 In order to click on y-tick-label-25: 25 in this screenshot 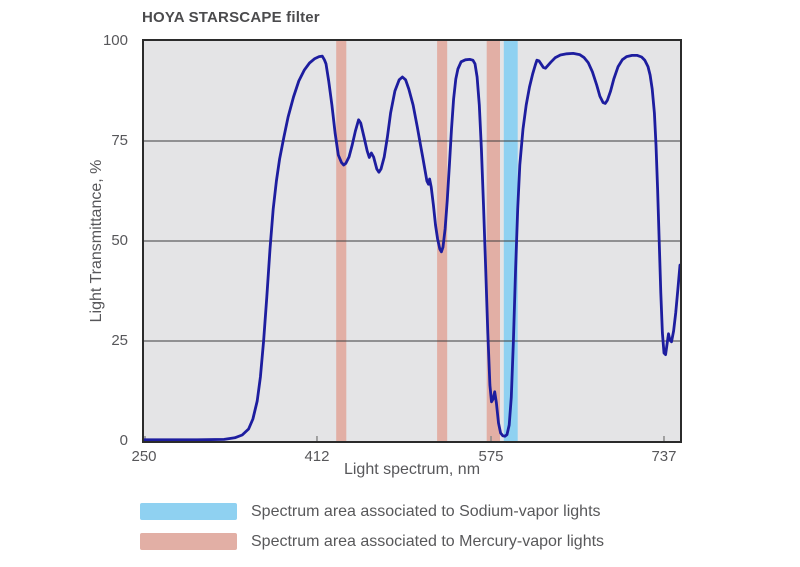, I will do `click(119, 340)`.